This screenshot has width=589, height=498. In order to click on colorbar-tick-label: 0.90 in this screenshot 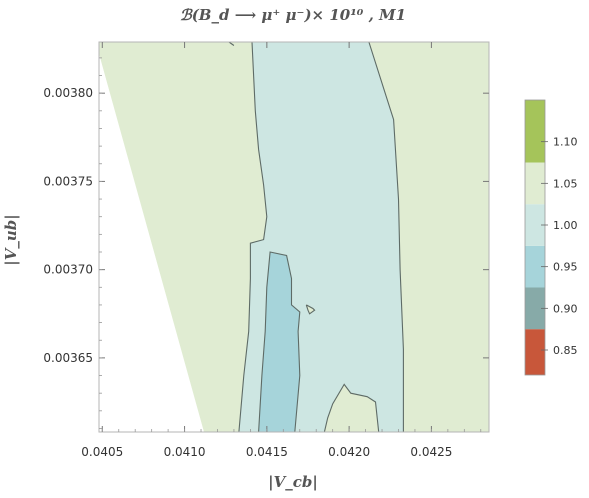, I will do `click(565, 308)`.